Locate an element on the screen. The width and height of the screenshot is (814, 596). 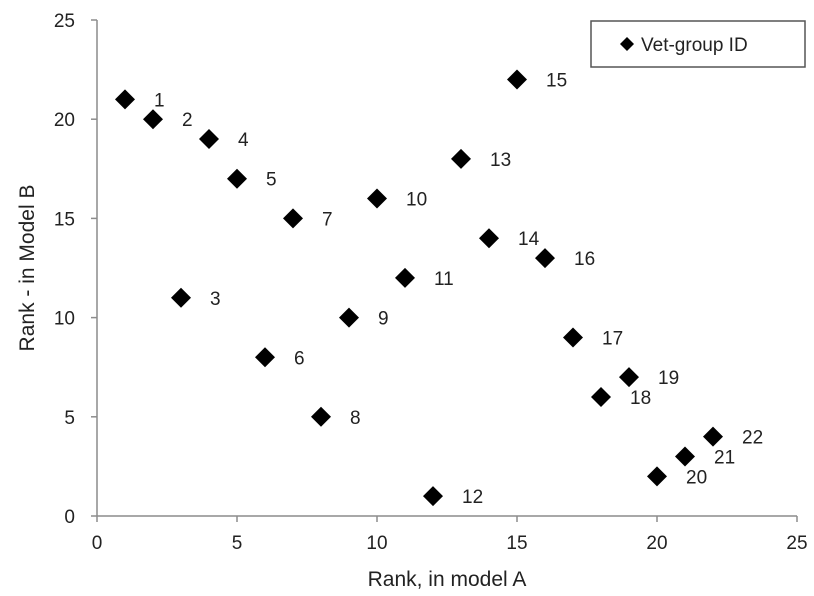
data-point-label: 10 is located at coordinates (416, 200).